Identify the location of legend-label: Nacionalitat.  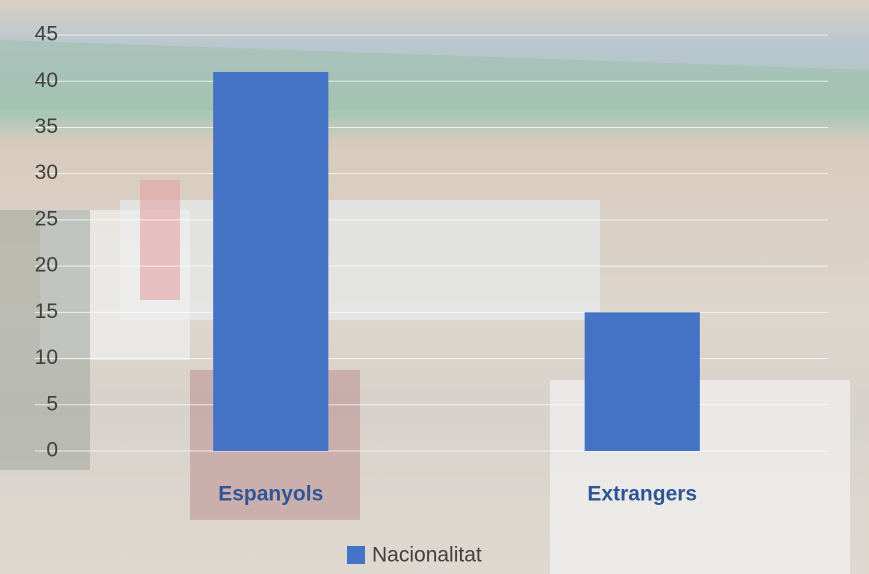
(427, 555).